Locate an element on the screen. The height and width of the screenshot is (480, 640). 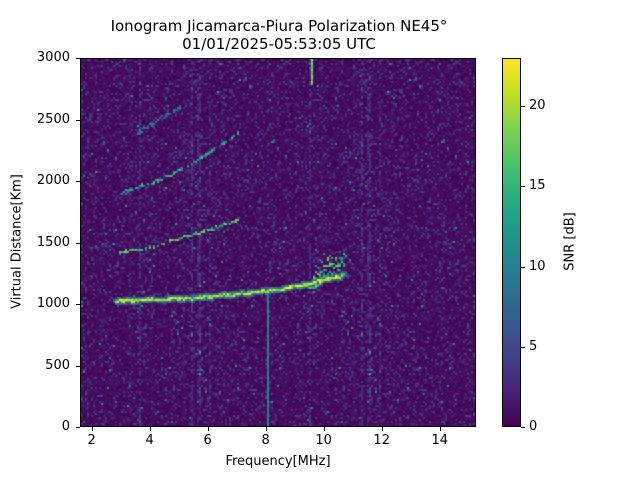
y-tick-label: 1500 is located at coordinates (53, 242).